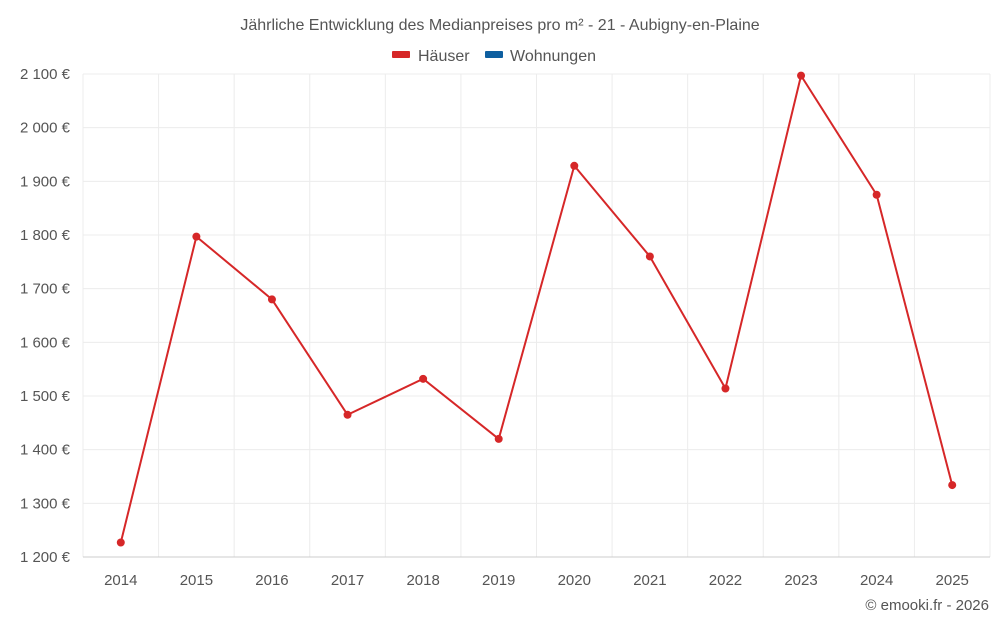 The image size is (1000, 625). What do you see at coordinates (45, 342) in the screenshot?
I see `y-tick-label: 1 600 €` at bounding box center [45, 342].